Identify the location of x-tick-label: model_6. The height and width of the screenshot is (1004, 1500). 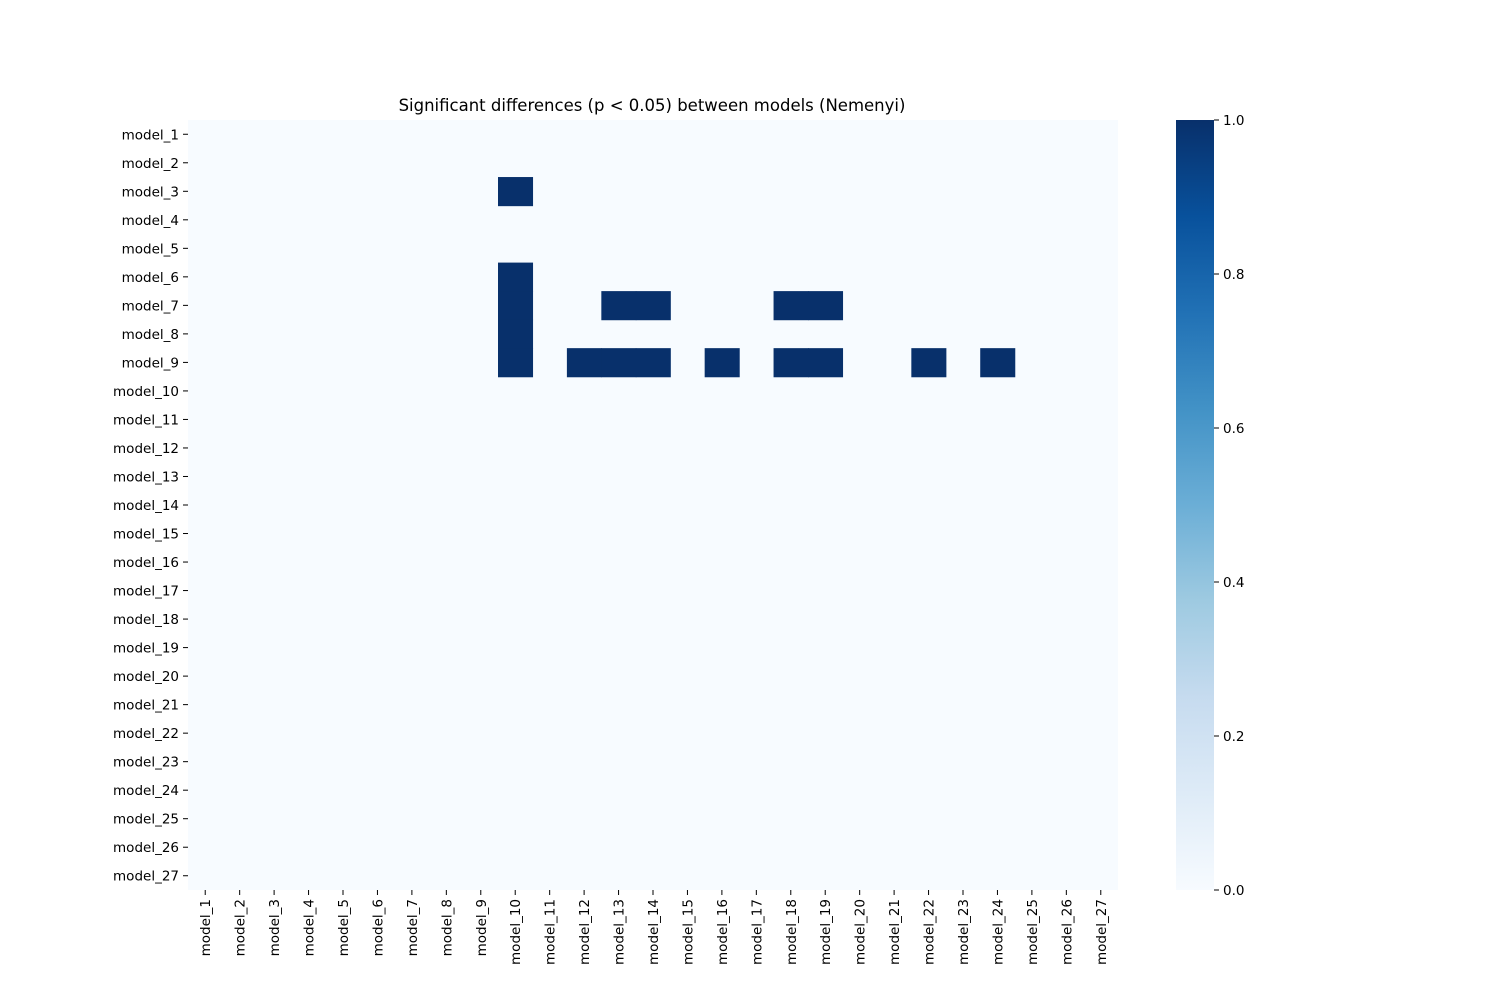
(378, 927).